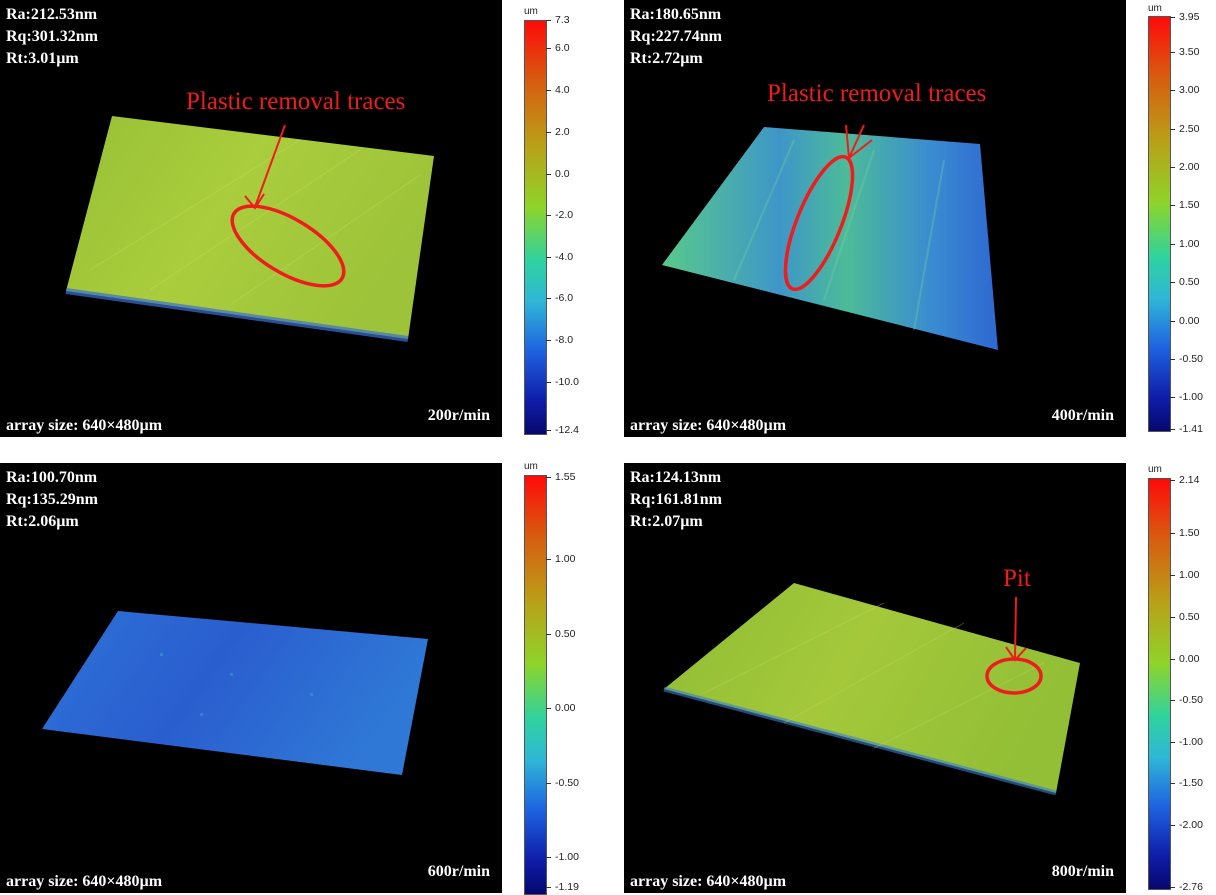 This screenshot has height=895, width=1216. Describe the element at coordinates (562, 90) in the screenshot. I see `colorbar-tick: 4.0` at that location.